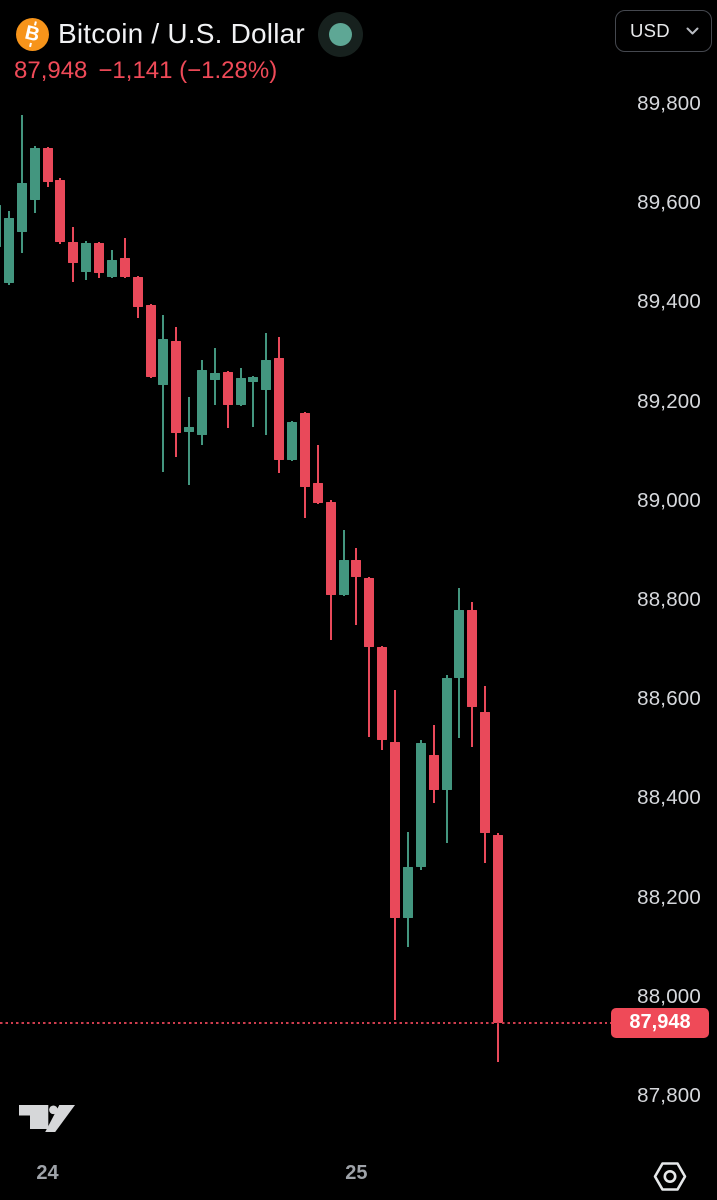 This screenshot has height=1200, width=717. Describe the element at coordinates (669, 401) in the screenshot. I see `price-tick-label: 89,200` at that location.